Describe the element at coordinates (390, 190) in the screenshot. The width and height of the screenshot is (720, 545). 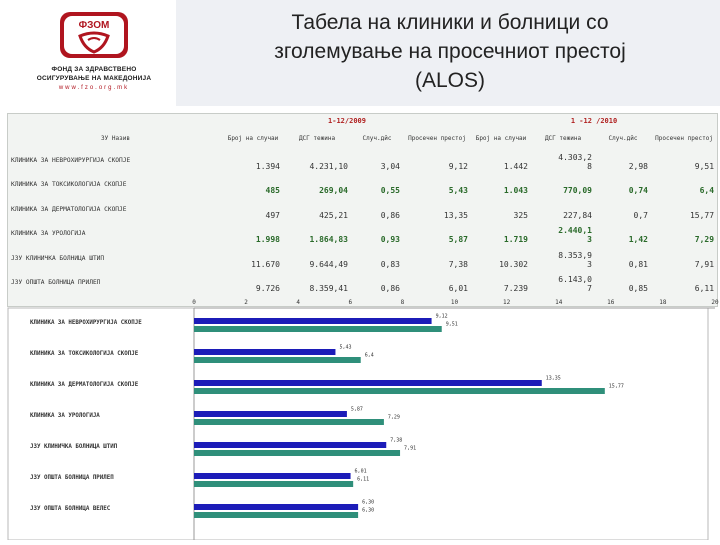
I see `table-cell: 0,55` at that location.